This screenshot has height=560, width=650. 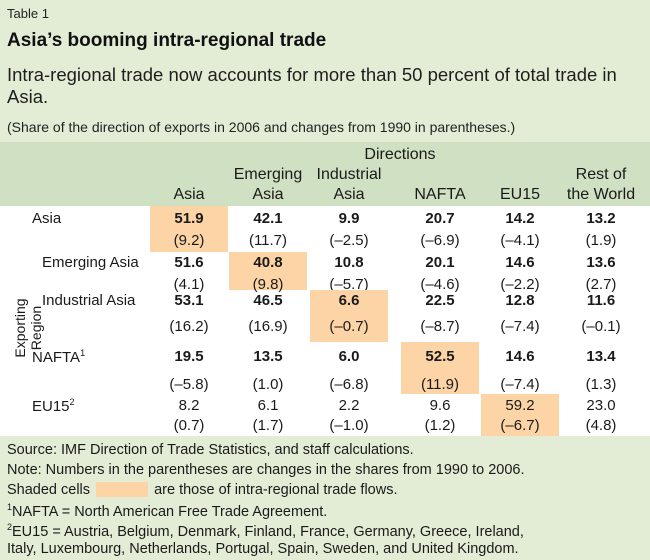 What do you see at coordinates (349, 356) in the screenshot?
I see `share-value: 6.0` at bounding box center [349, 356].